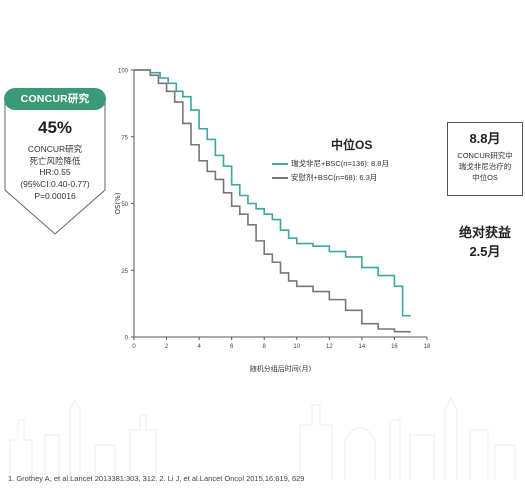 The height and width of the screenshot is (492, 525). What do you see at coordinates (296, 347) in the screenshot?
I see `x-tick-label: 10` at bounding box center [296, 347].